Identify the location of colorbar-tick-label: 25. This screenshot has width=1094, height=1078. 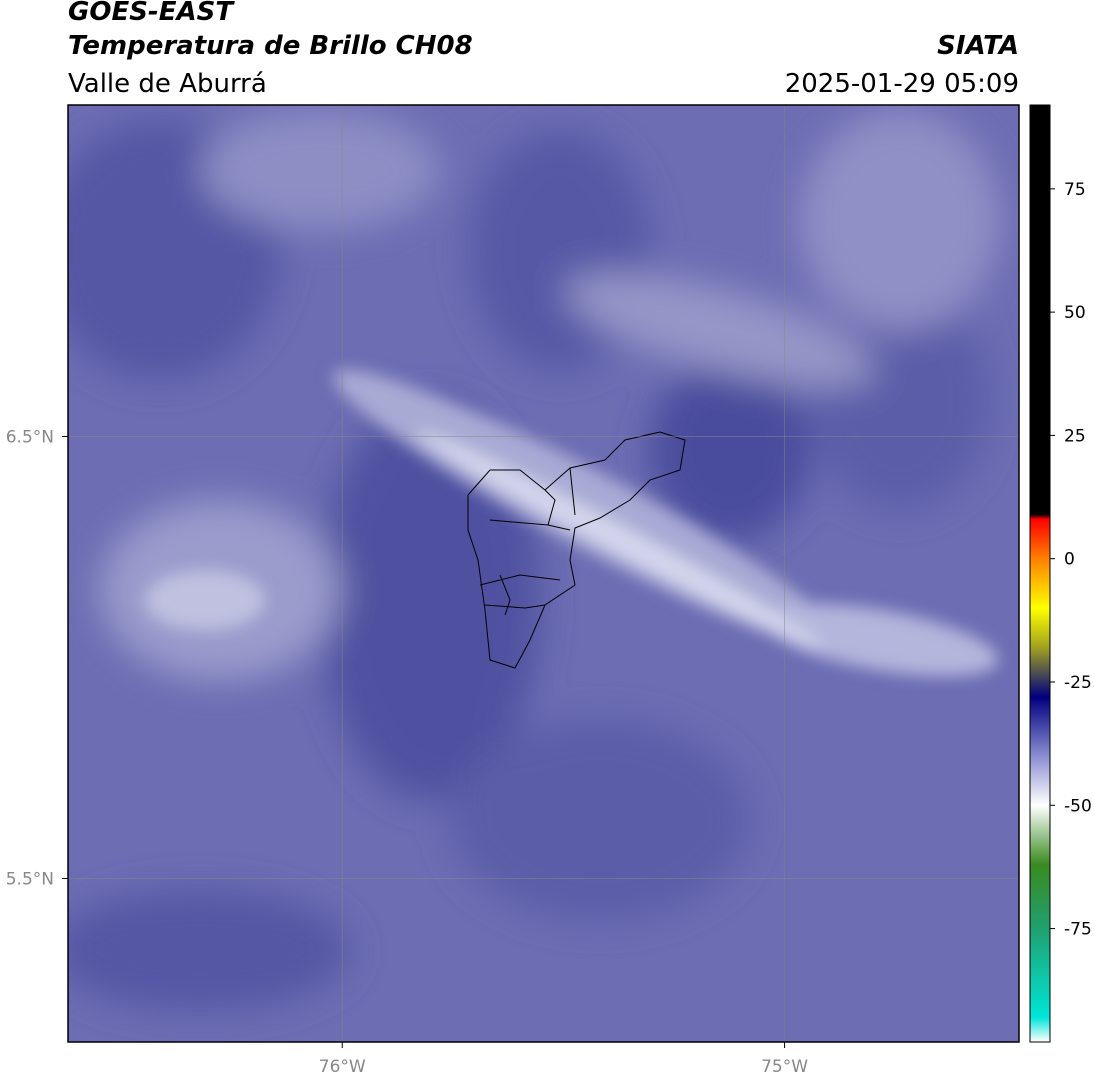
(1075, 436).